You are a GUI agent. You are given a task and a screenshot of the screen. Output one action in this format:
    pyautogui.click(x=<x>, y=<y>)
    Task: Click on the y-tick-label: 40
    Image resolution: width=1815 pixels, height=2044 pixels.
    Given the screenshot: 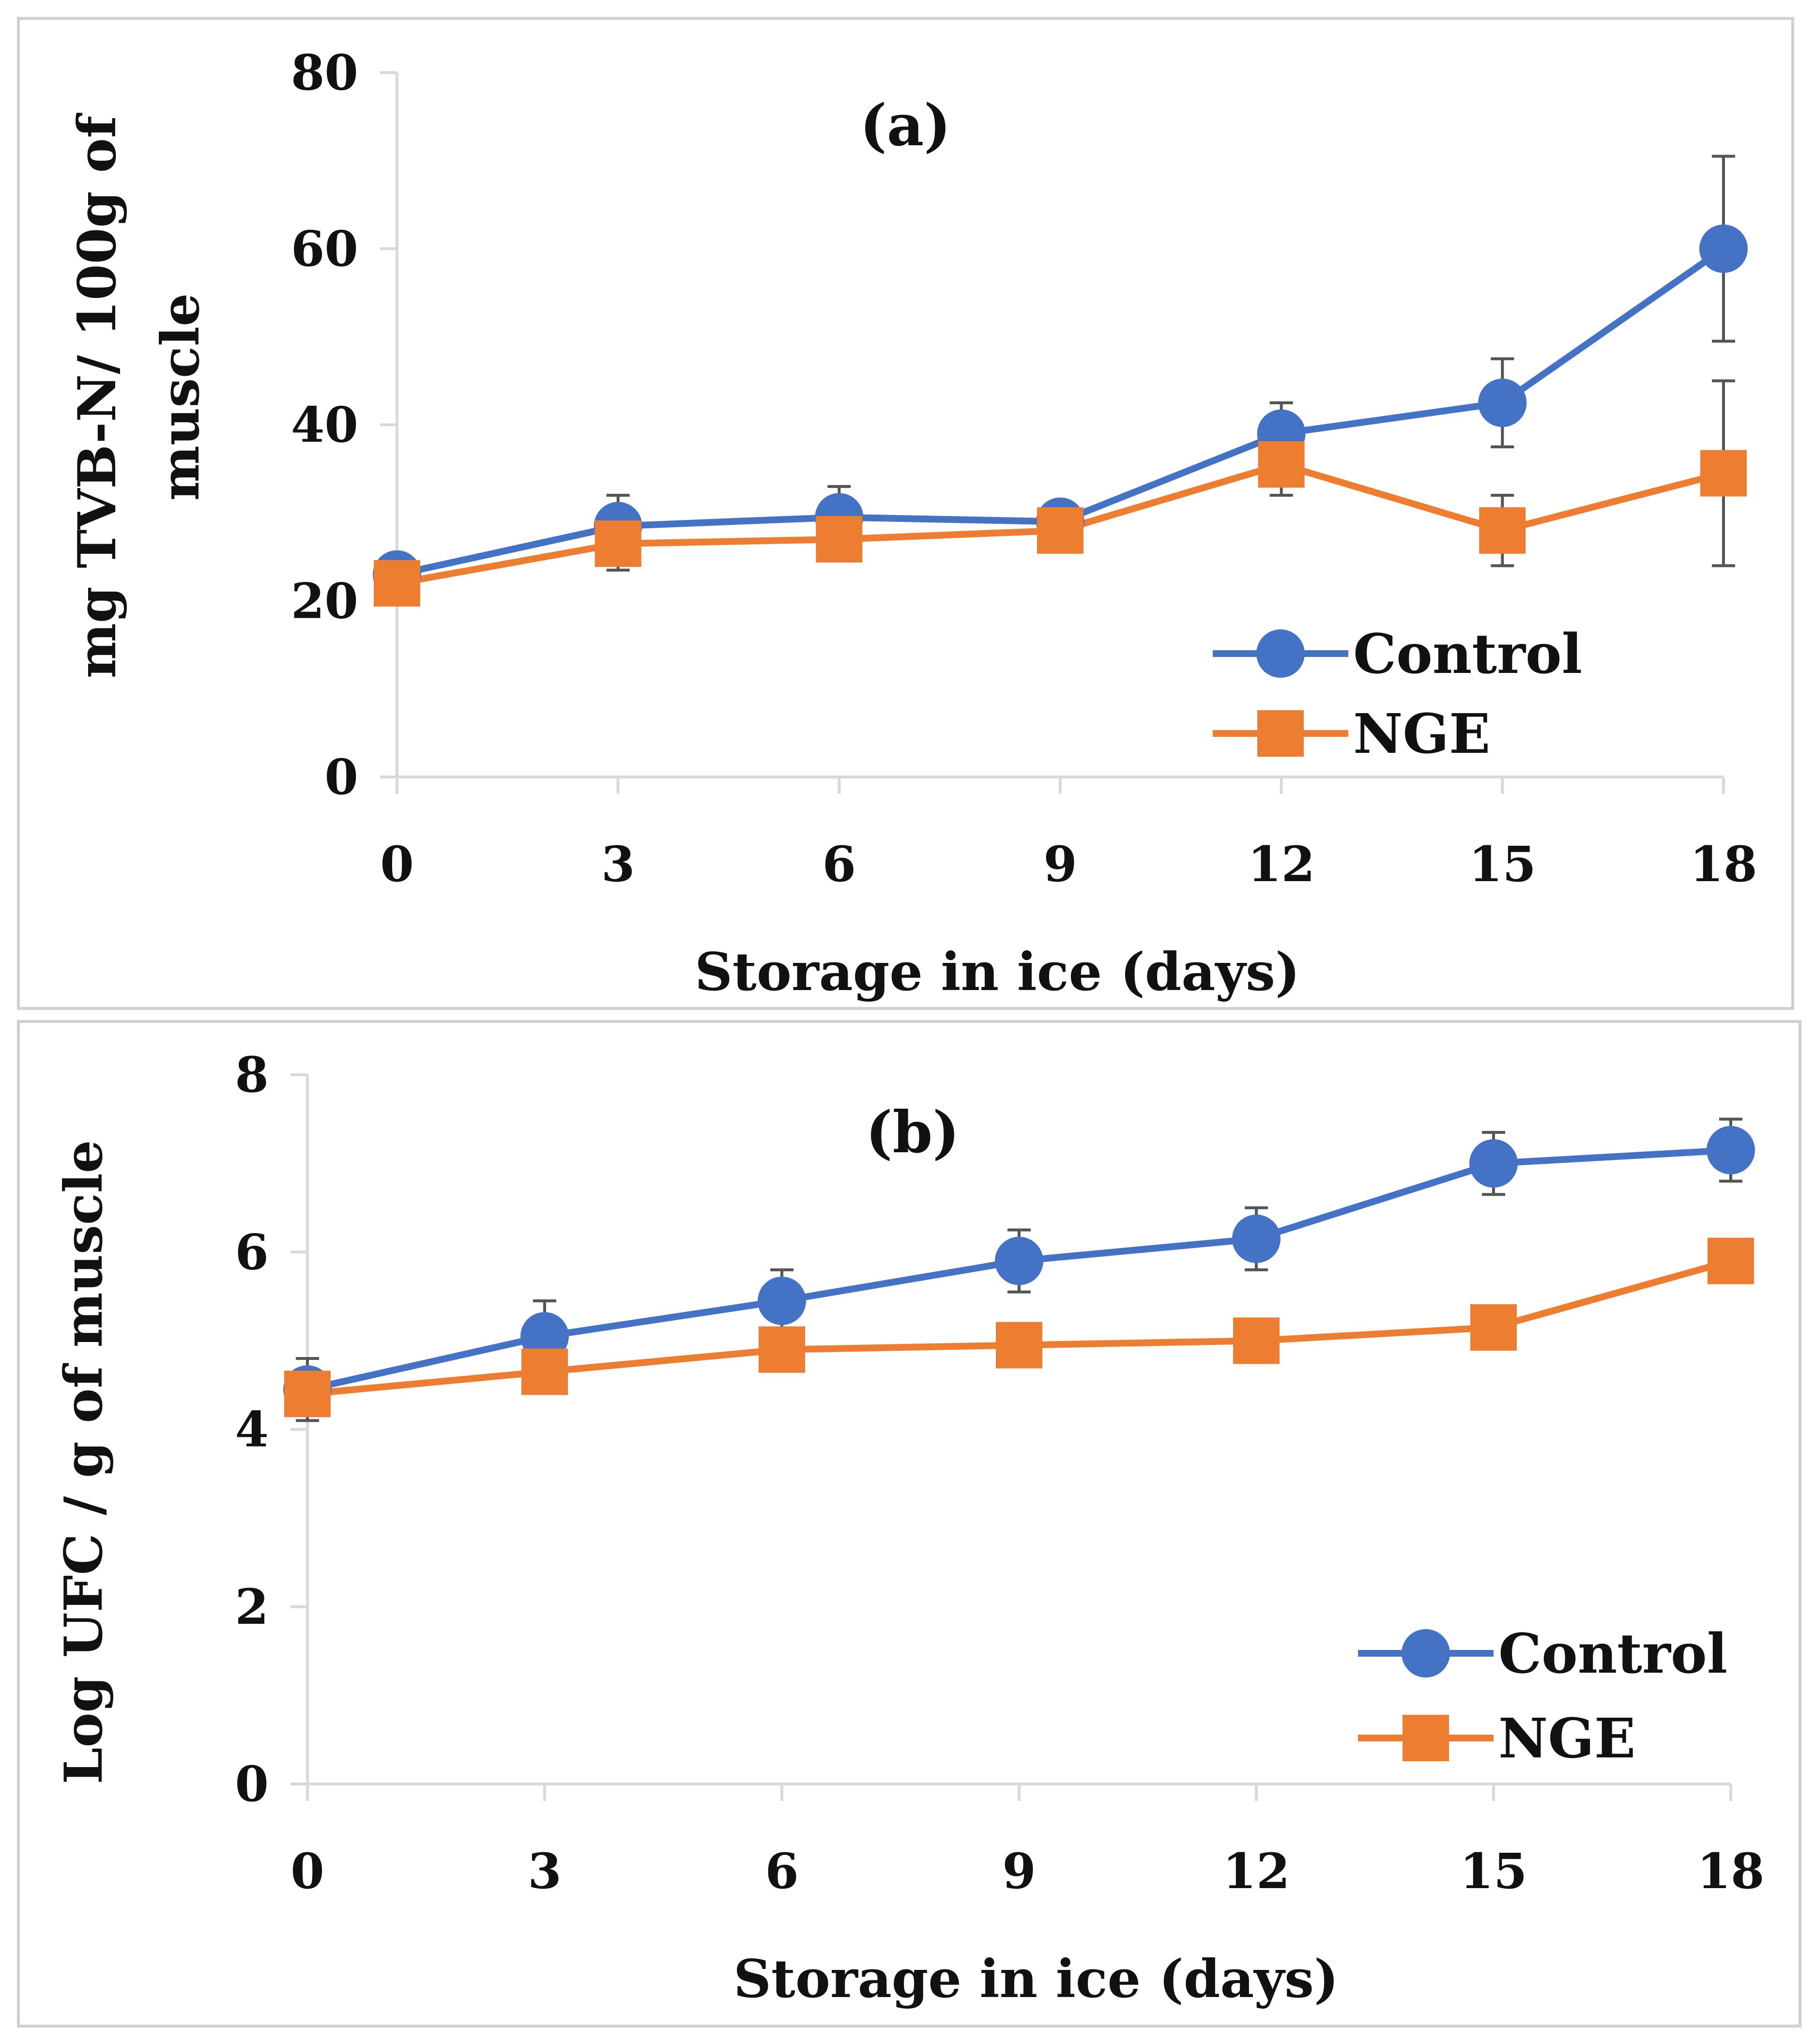 What is the action you would take?
    pyautogui.click(x=324, y=425)
    